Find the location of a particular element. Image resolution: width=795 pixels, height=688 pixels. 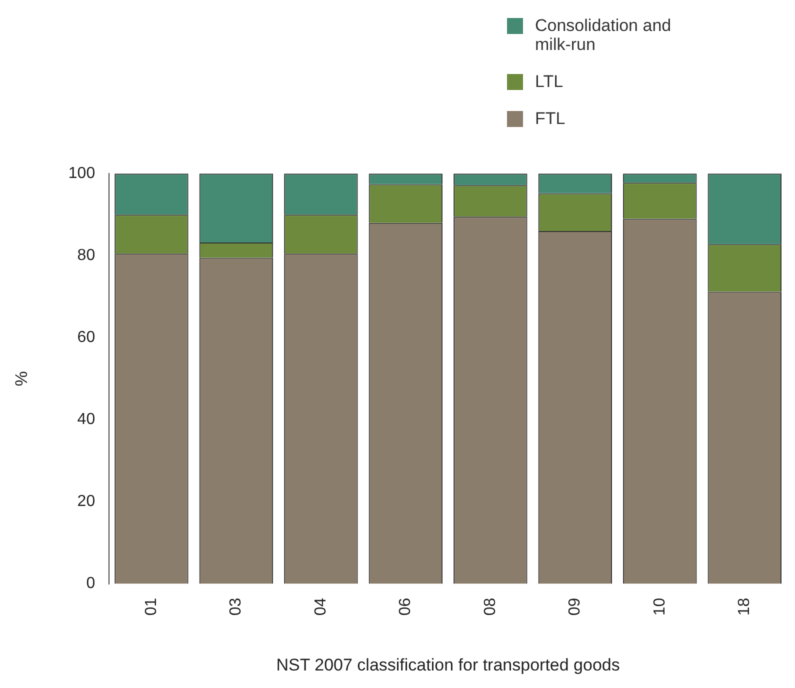

y-tick-label: 20 is located at coordinates (86, 501).